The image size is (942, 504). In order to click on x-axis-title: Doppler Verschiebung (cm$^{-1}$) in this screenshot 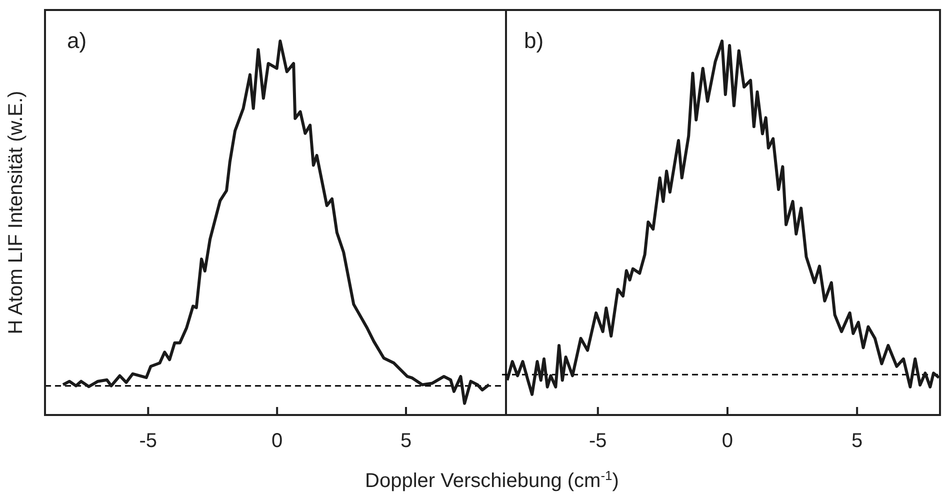, I will do `click(492, 480)`.